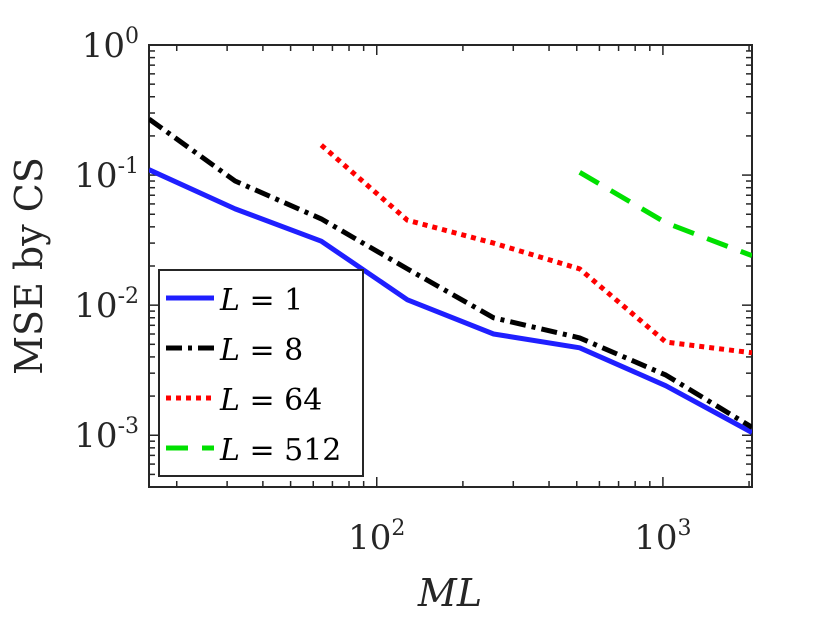 The width and height of the screenshot is (830, 623). I want to click on legend-label-2: L = 8, so click(261, 350).